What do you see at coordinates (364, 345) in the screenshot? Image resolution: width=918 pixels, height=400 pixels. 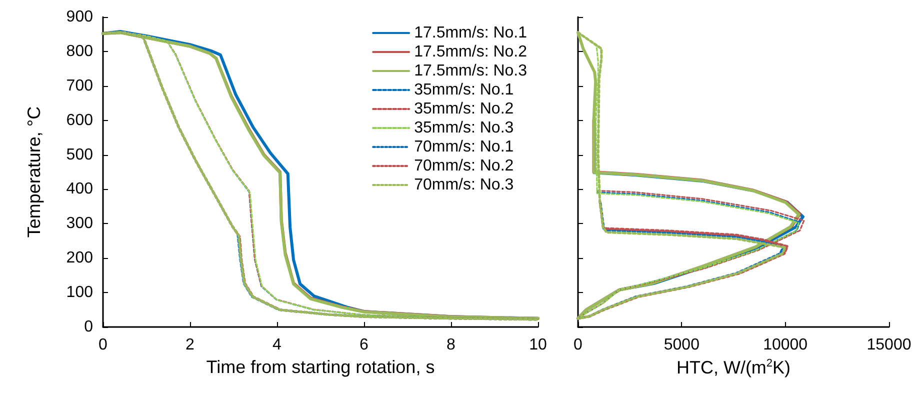 I see `x-tick-label: 6` at bounding box center [364, 345].